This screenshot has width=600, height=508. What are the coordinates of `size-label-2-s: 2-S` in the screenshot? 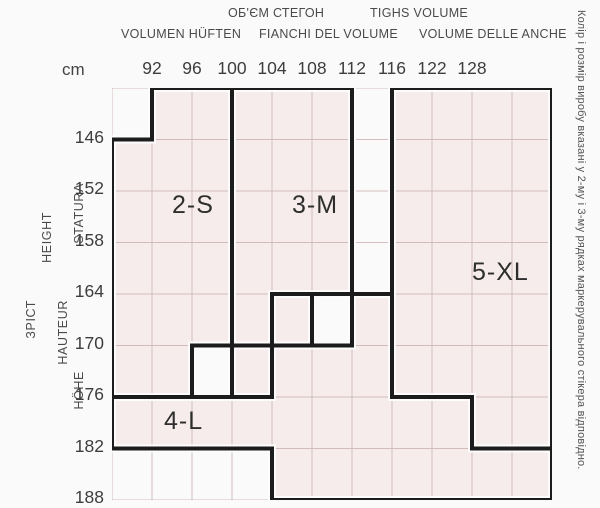 It's located at (193, 205).